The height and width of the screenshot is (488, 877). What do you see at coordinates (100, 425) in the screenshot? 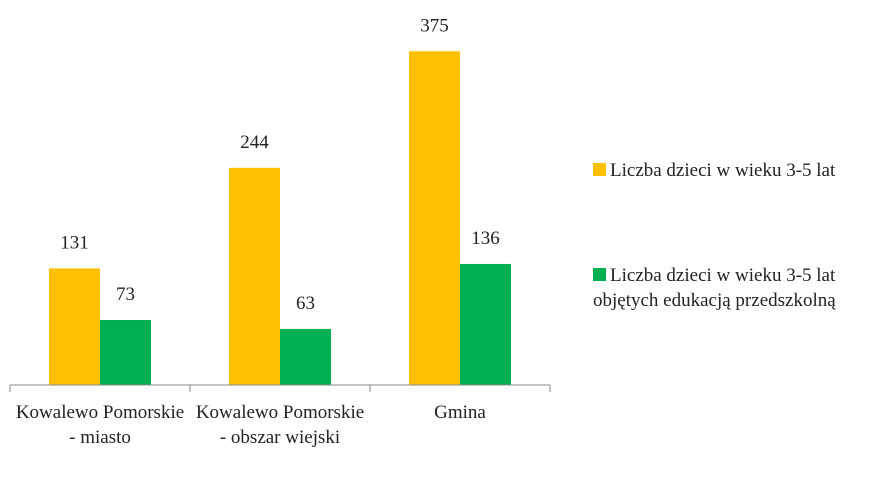
I see `x-tick-label: Kowalewo Pomorskie - miasto` at bounding box center [100, 425].